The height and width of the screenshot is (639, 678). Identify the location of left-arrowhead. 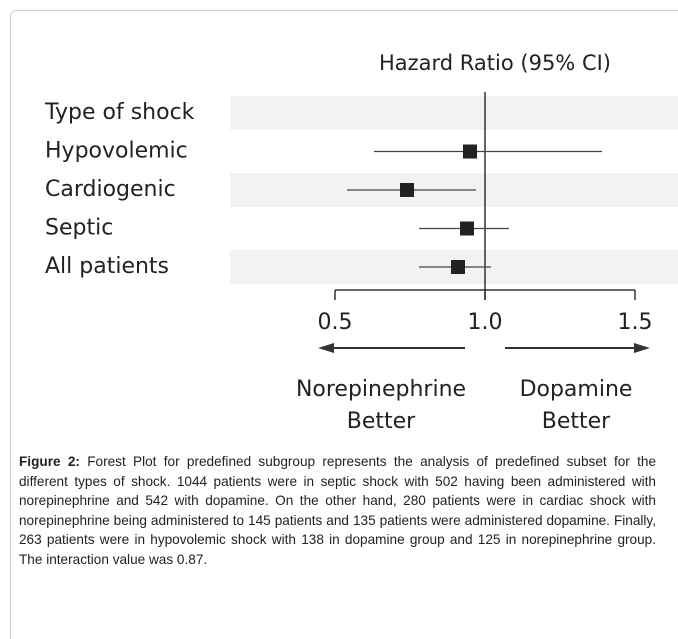
(326, 348).